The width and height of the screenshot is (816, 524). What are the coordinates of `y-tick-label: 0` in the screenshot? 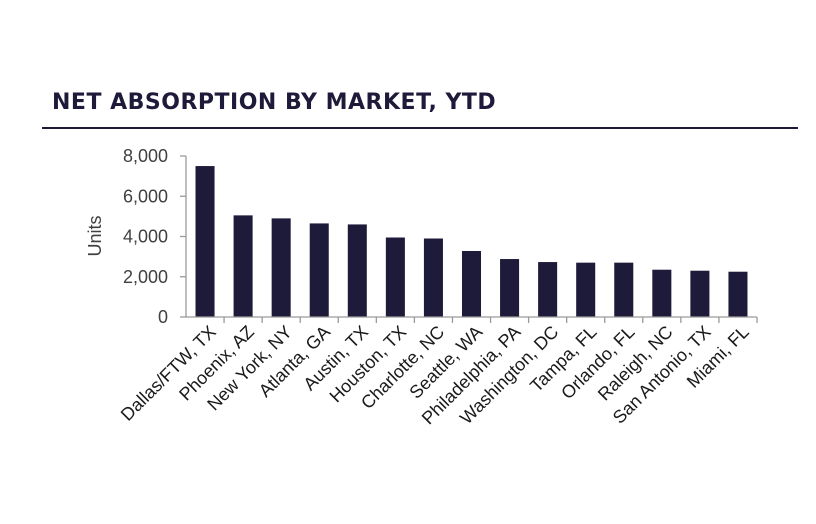 It's located at (163, 317).